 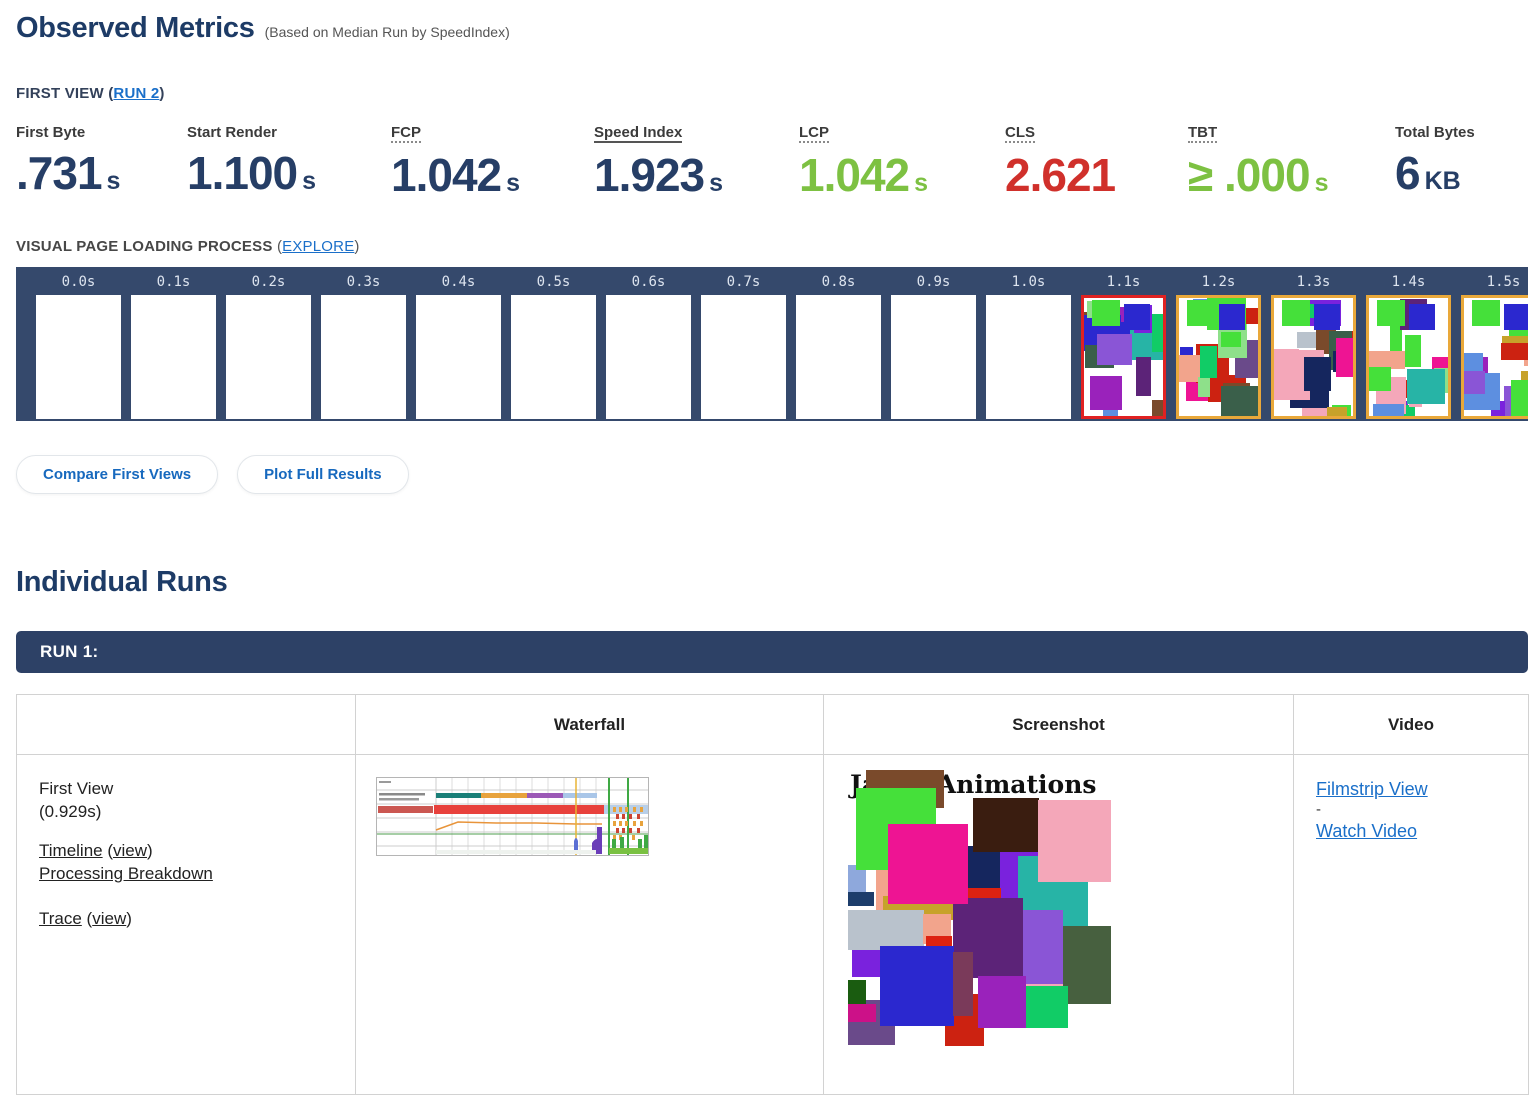 I want to click on metric-start-render: Start Render 1.100 s, so click(x=289, y=160).